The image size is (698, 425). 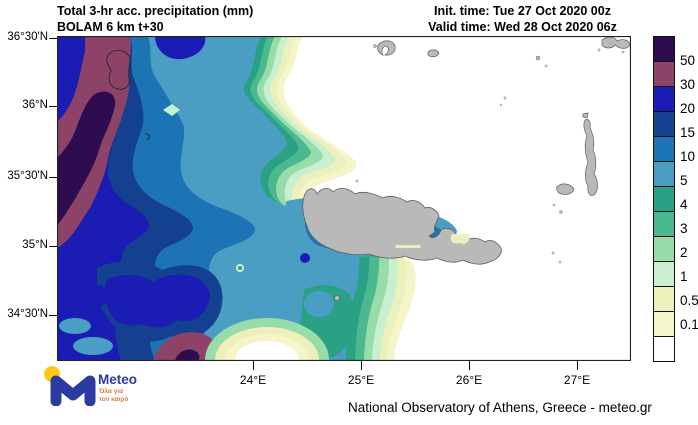 I want to click on lat-label: 35°30'N, so click(x=27, y=176).